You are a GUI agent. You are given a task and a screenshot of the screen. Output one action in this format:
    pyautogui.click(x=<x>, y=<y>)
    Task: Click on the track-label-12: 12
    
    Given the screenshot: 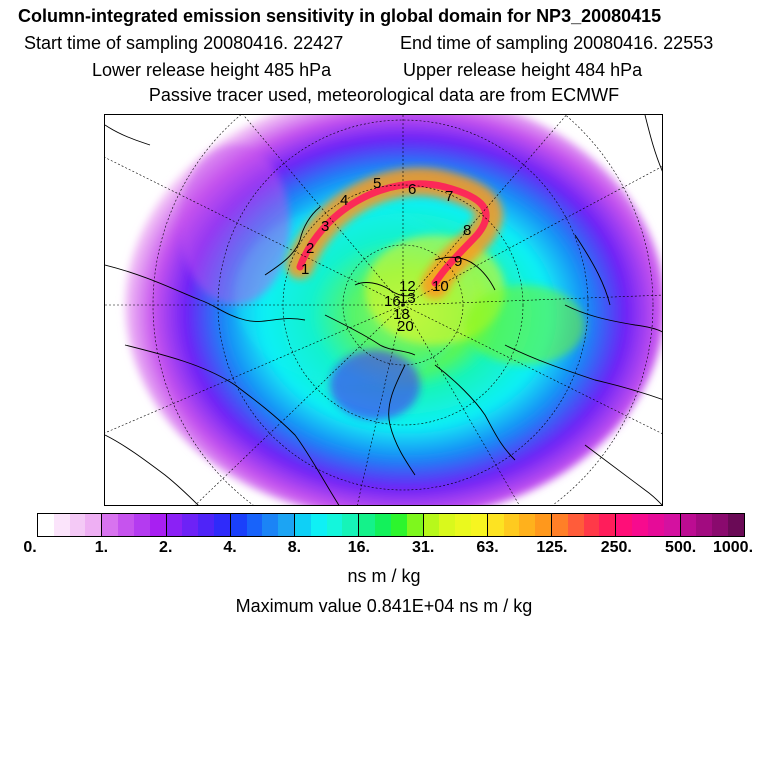 What is the action you would take?
    pyautogui.click(x=407, y=286)
    